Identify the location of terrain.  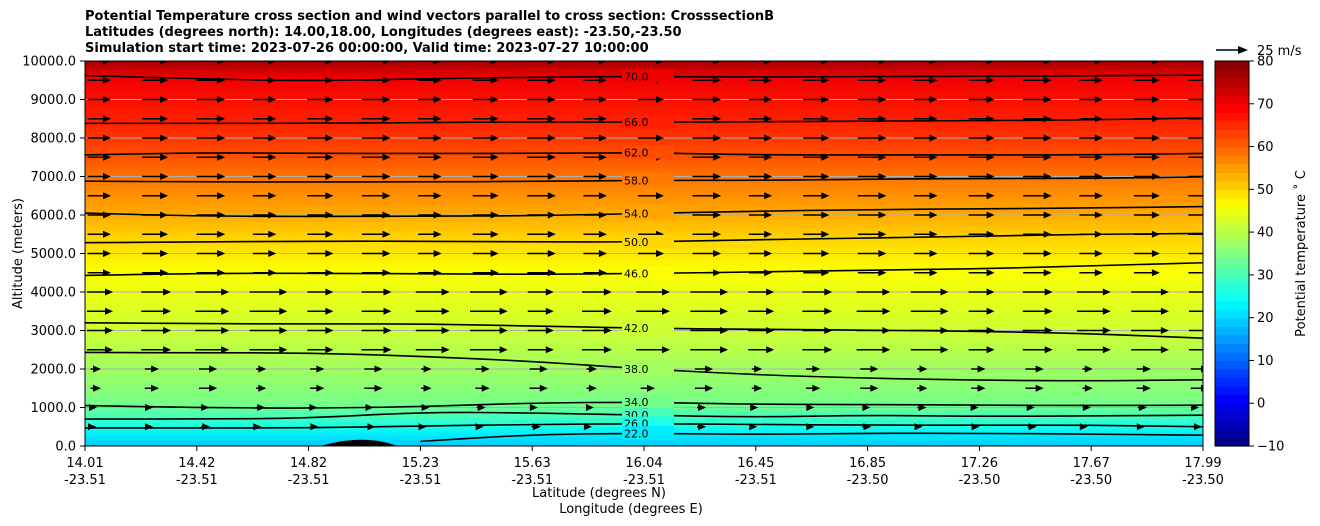
(358, 442).